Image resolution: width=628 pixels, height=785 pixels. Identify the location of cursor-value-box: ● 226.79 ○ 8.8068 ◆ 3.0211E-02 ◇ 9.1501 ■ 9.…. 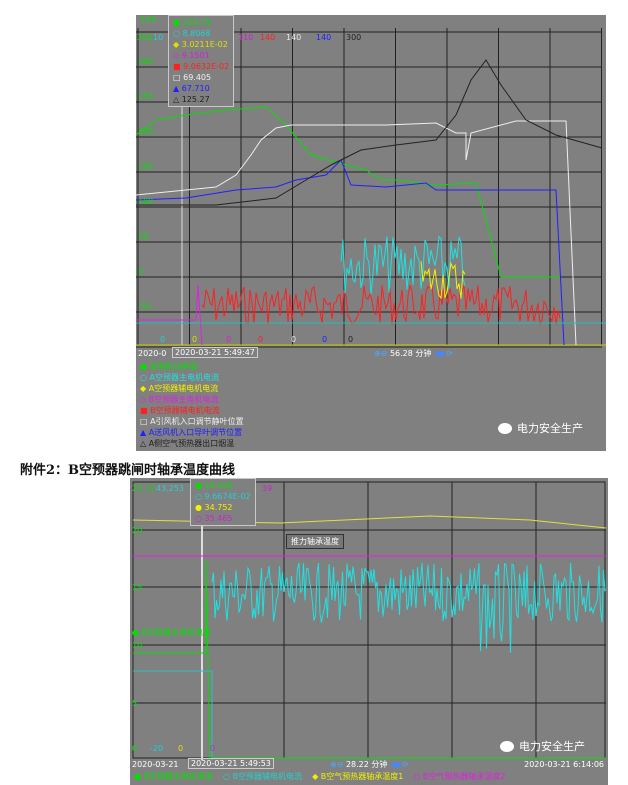
(201, 61).